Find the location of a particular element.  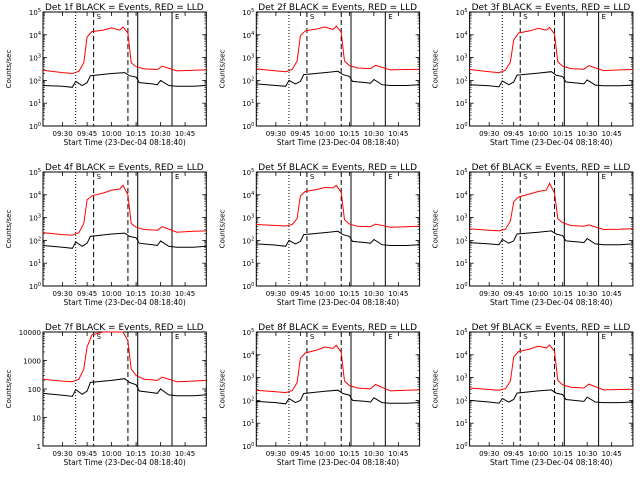

panel-title: Det 7f BLACK = Events, RED = LLD is located at coordinates (124, 328).